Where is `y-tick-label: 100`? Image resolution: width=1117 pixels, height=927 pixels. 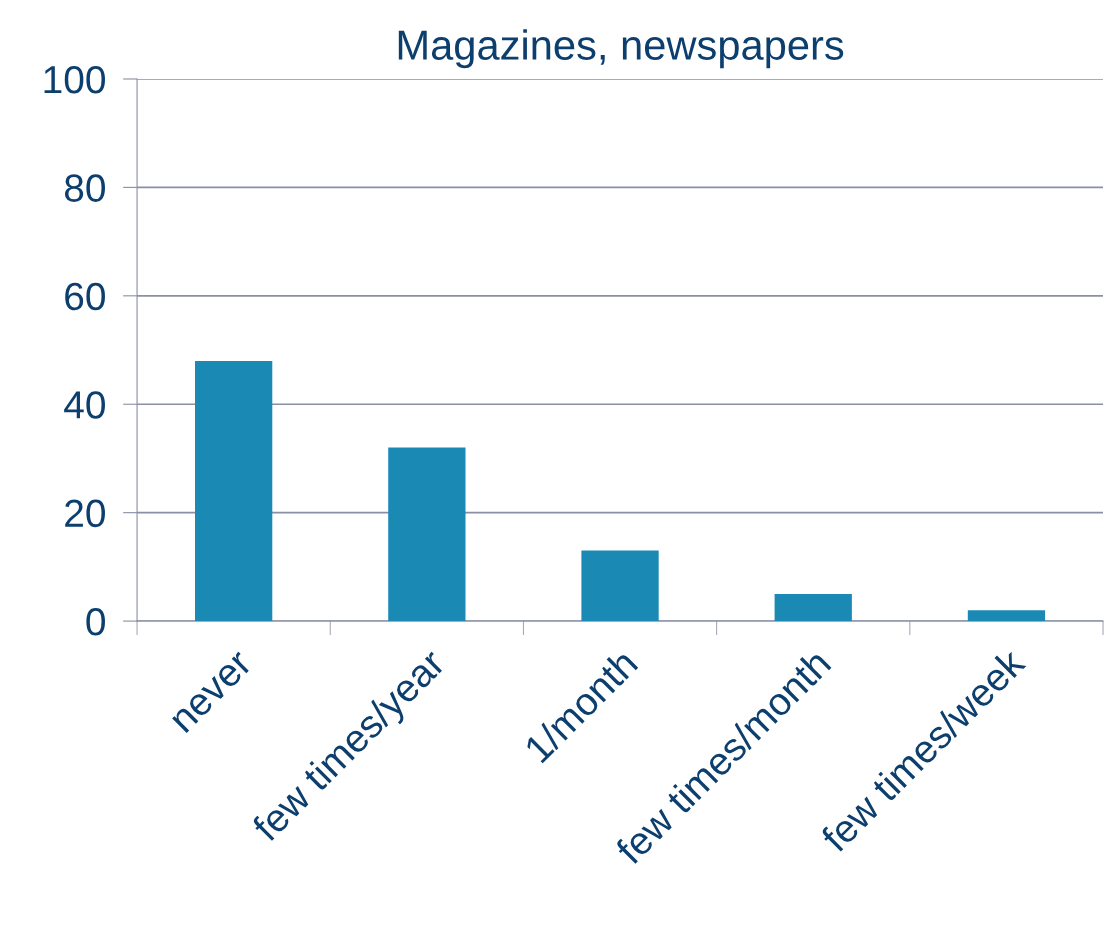
y-tick-label: 100 is located at coordinates (74, 79).